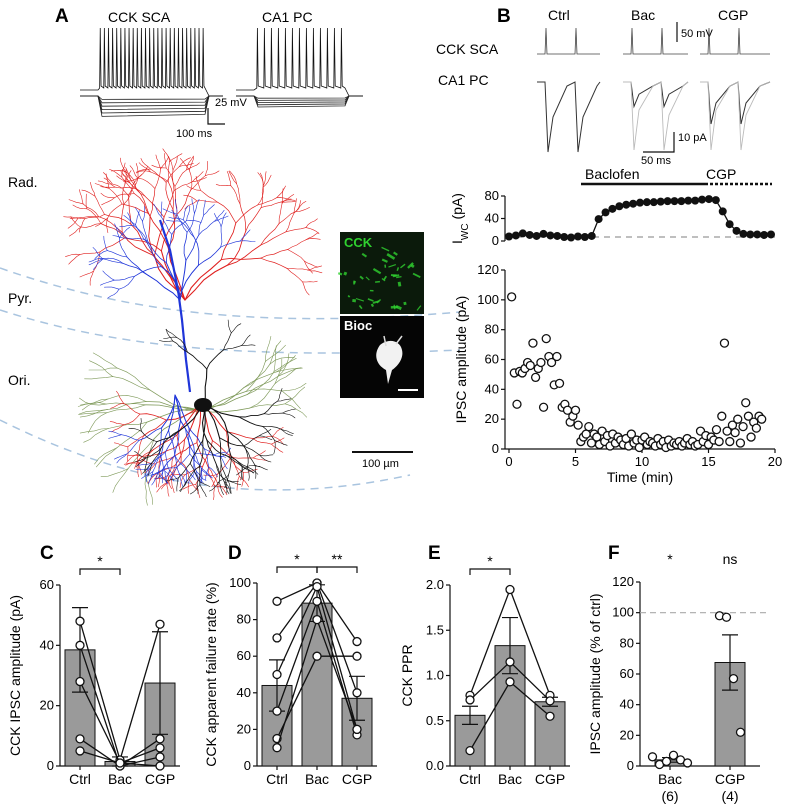 Image resolution: width=787 pixels, height=811 pixels. Describe the element at coordinates (15, 675) in the screenshot. I see `y-axis-label: CCK IPSC amplitude (pA)` at that location.